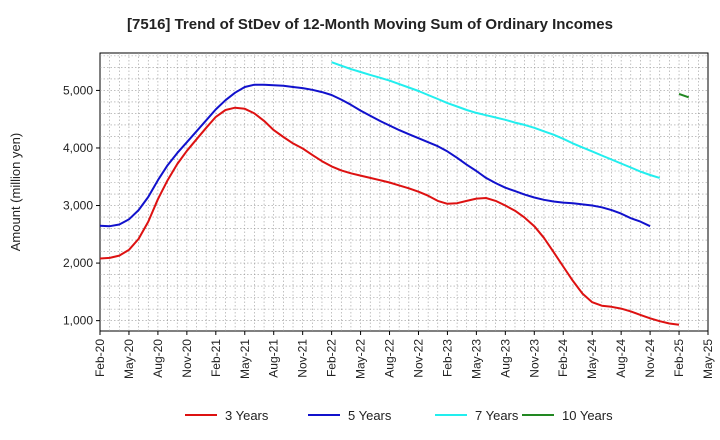 The width and height of the screenshot is (720, 440). I want to click on legend-label: 5 Years, so click(370, 415).